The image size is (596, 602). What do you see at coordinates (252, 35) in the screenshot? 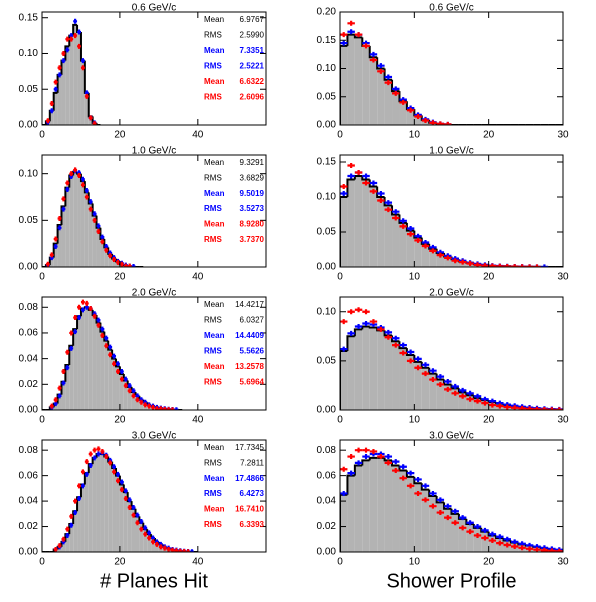
I see `stat-value: 2.5990` at bounding box center [252, 35].